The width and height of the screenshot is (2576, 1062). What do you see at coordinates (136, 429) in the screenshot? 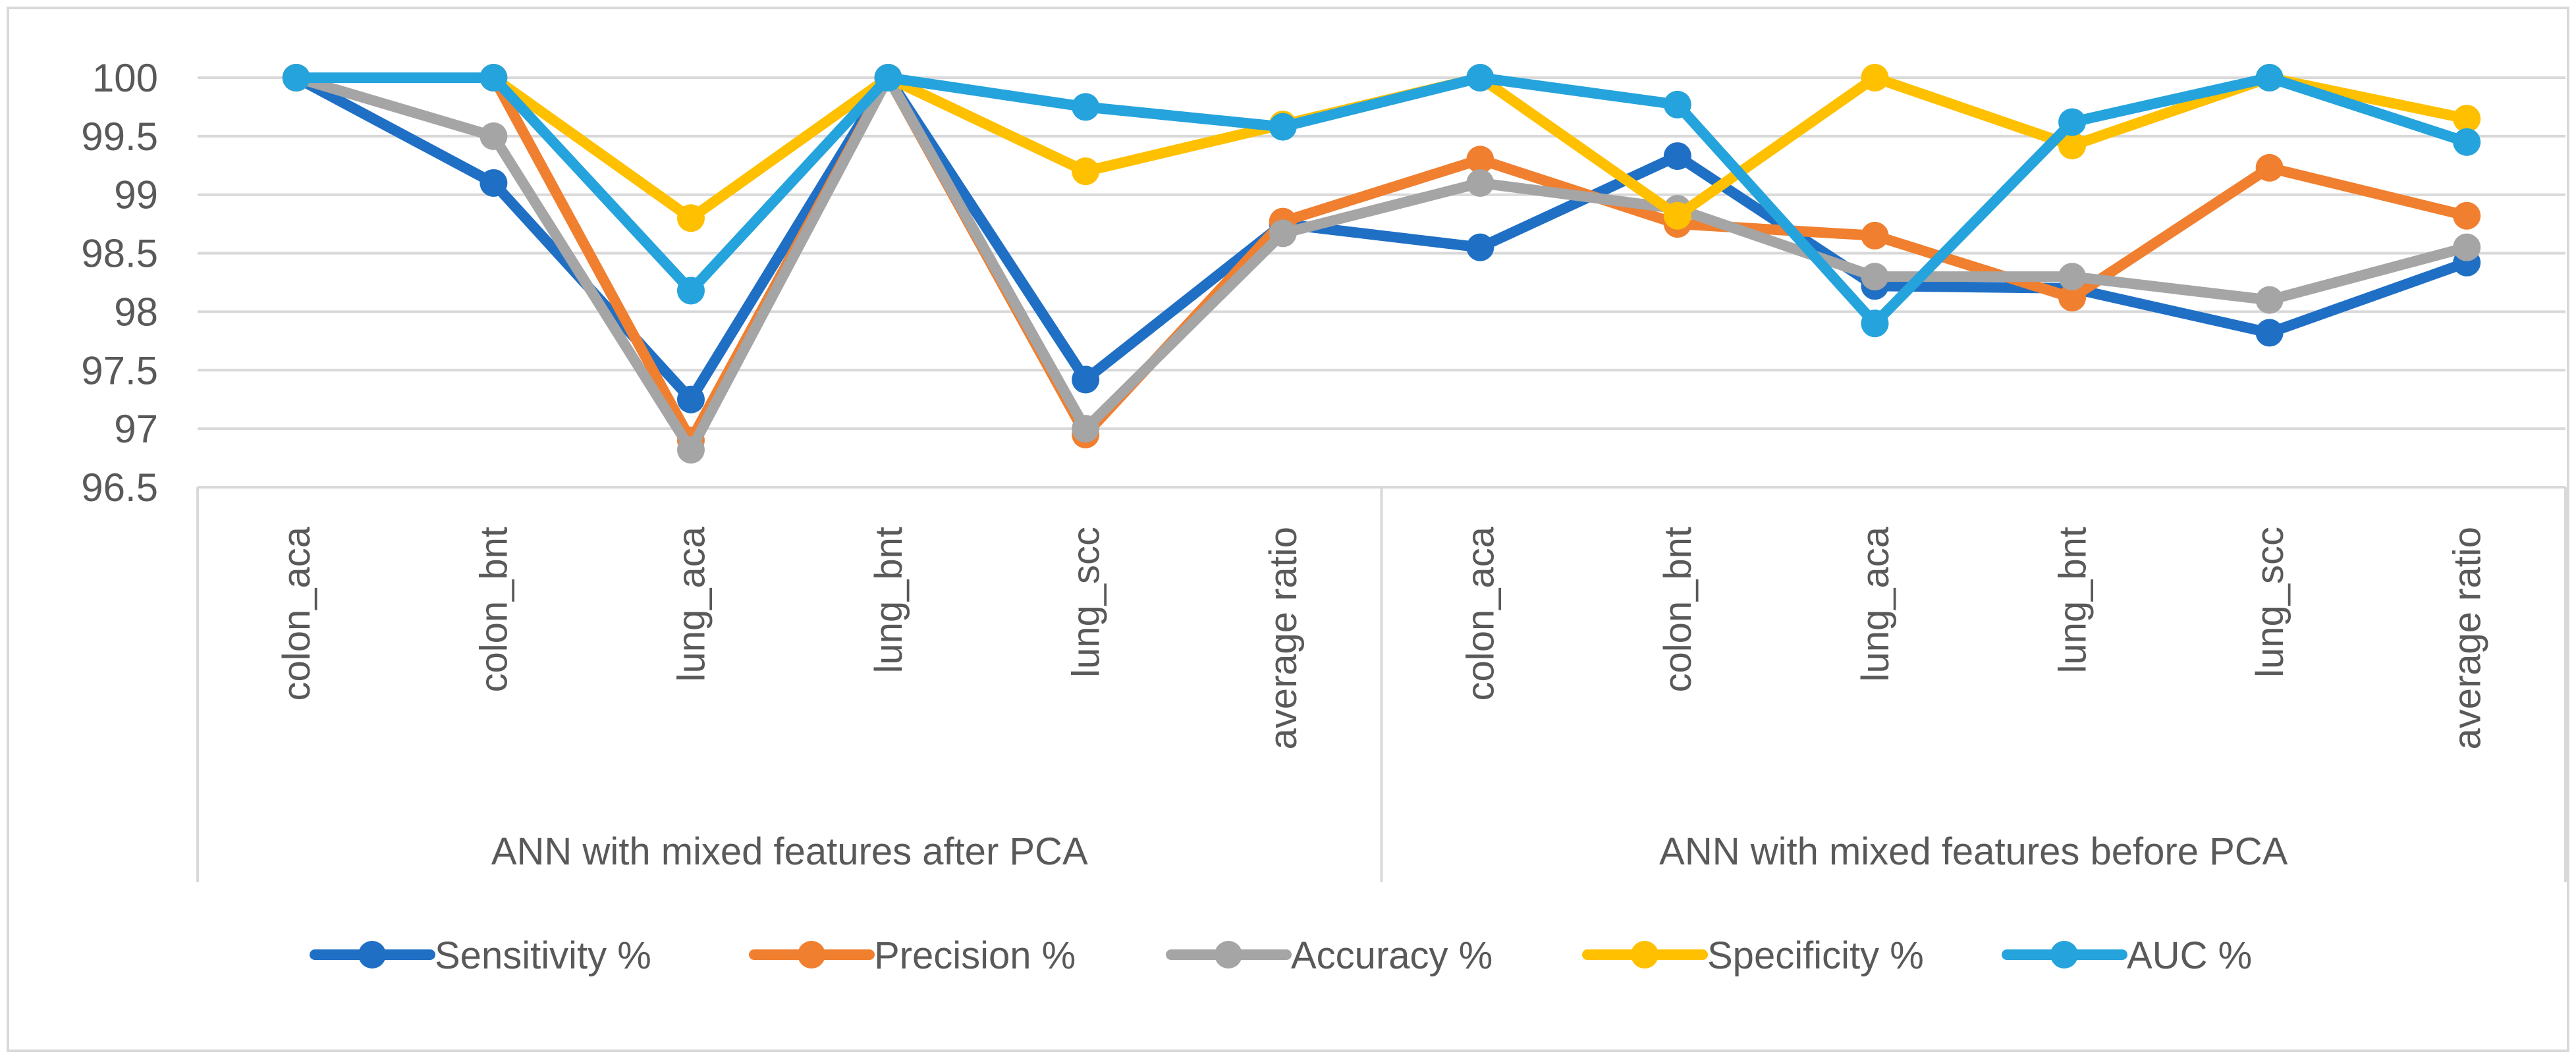
I see `y-tick-label: 97` at bounding box center [136, 429].